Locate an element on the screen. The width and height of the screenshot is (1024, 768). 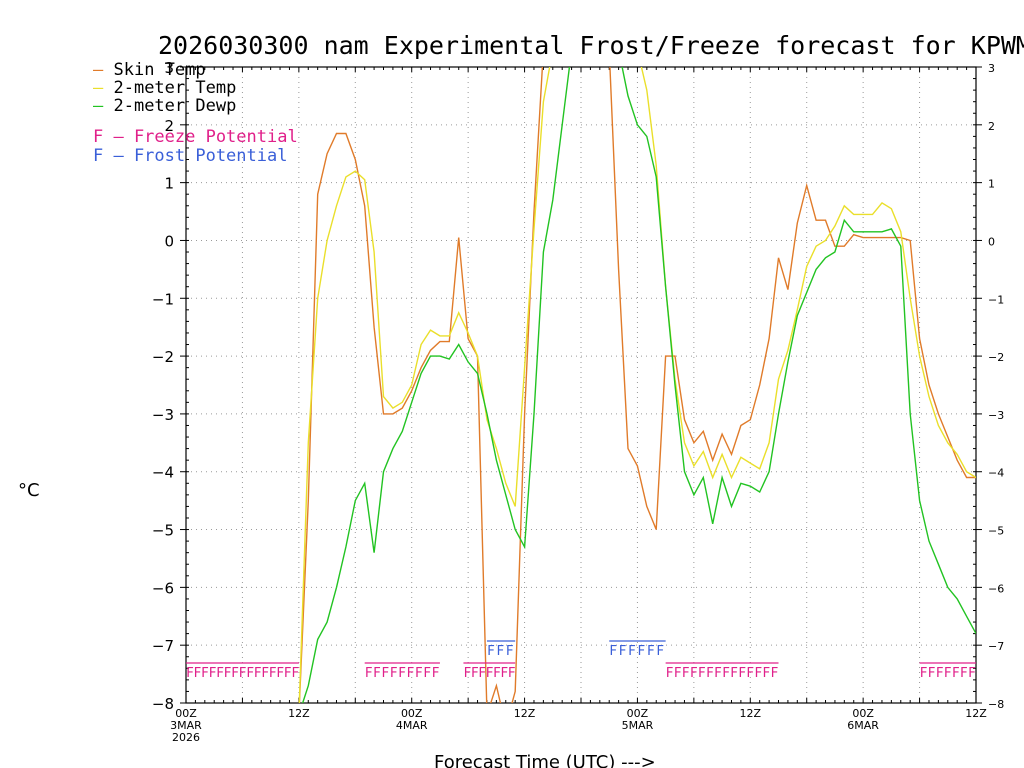
legend-frost-text: F – Frost Potential is located at coordinates (190, 156).